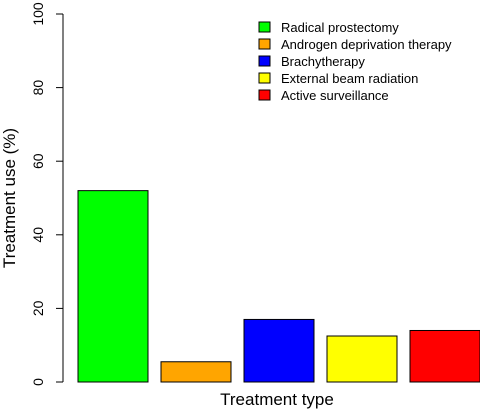 The image size is (480, 411). What do you see at coordinates (38, 235) in the screenshot?
I see `y-tick-label: 40` at bounding box center [38, 235].